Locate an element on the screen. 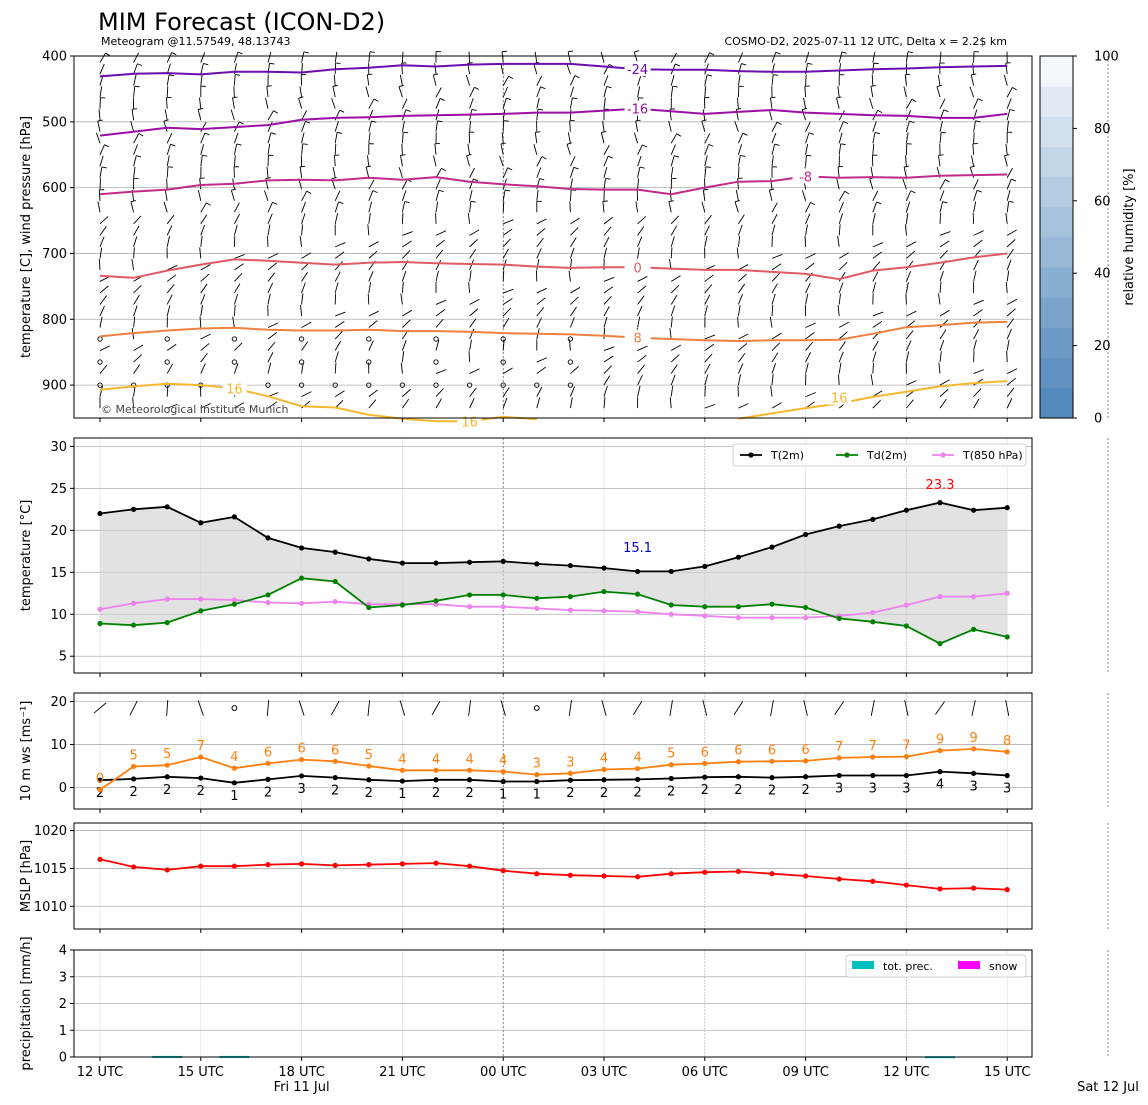  colorbar-tick-label: 80 is located at coordinates (1102, 129).